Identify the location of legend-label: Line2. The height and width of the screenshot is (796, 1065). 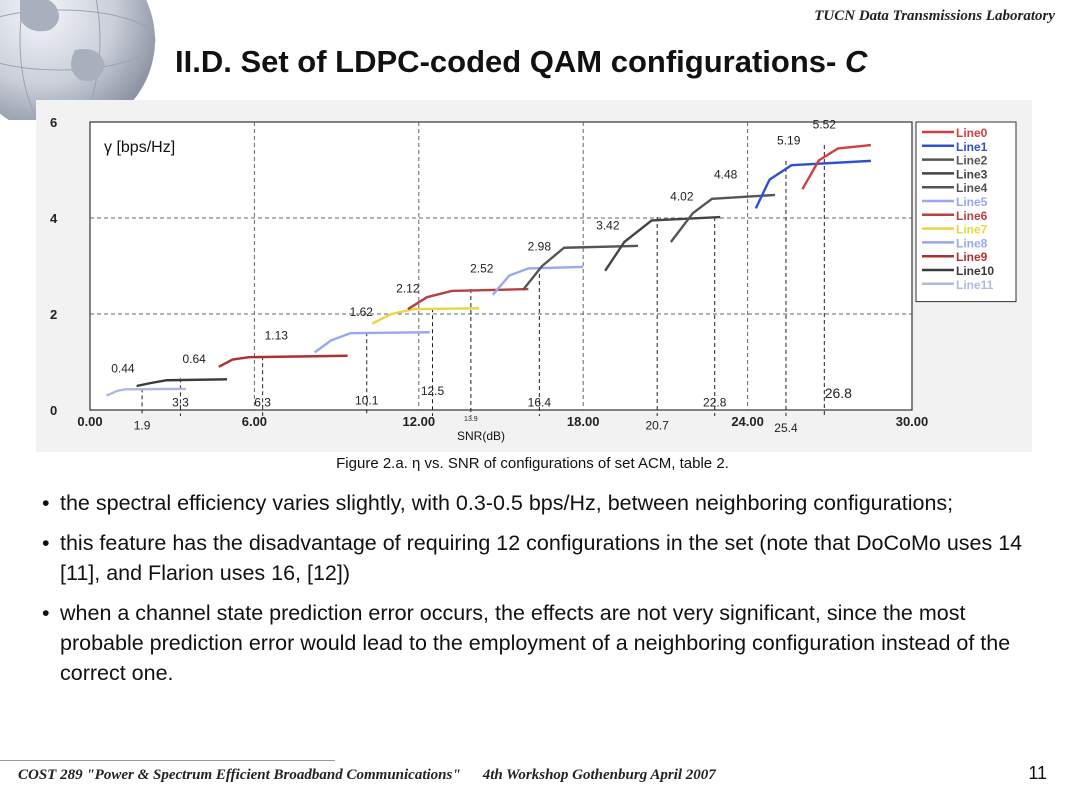
(972, 161).